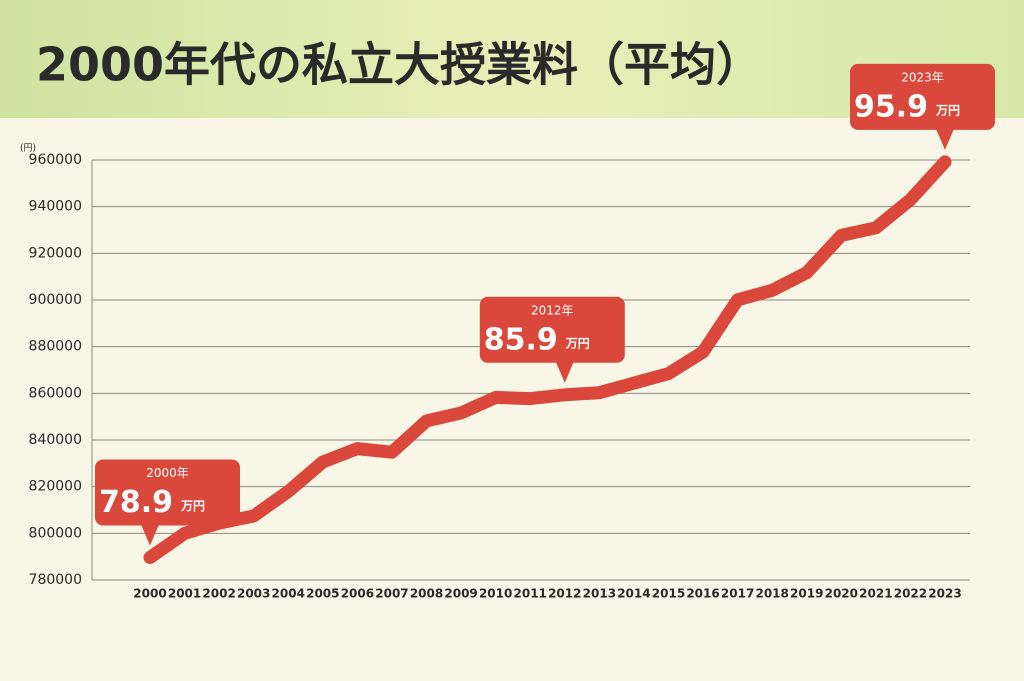 This screenshot has width=1024, height=681. What do you see at coordinates (55, 487) in the screenshot?
I see `y-tick-label: 820000` at bounding box center [55, 487].